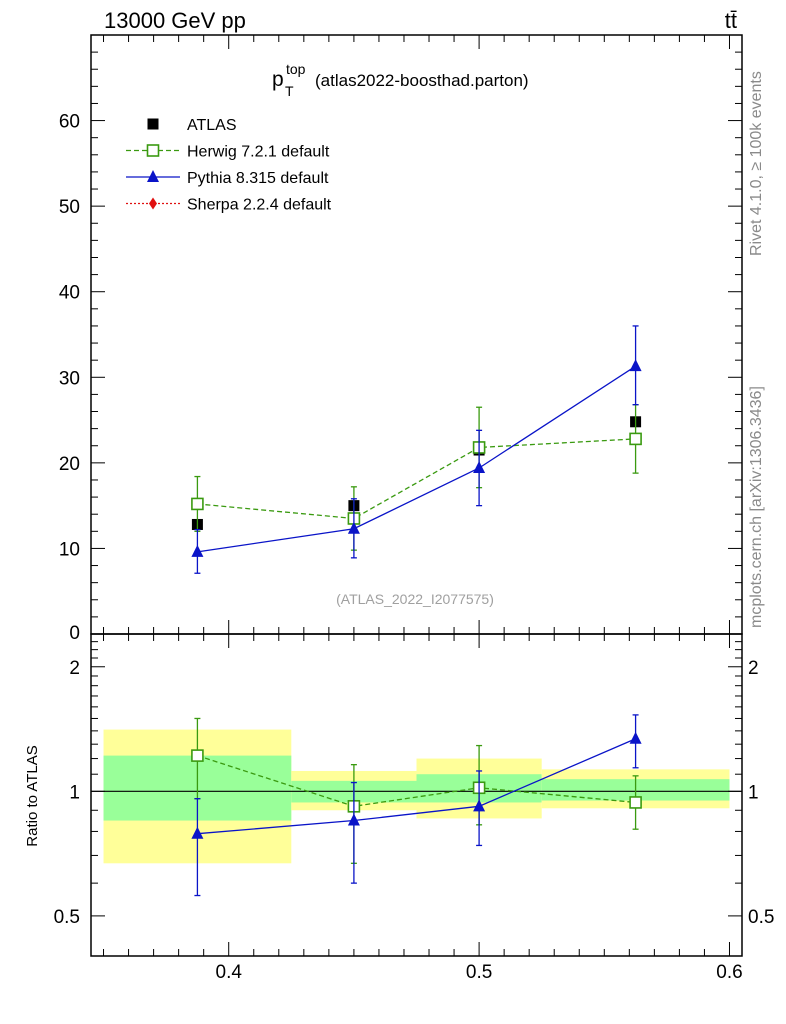  What do you see at coordinates (74, 633) in the screenshot?
I see `y-tick-label-zero: 0` at bounding box center [74, 633].